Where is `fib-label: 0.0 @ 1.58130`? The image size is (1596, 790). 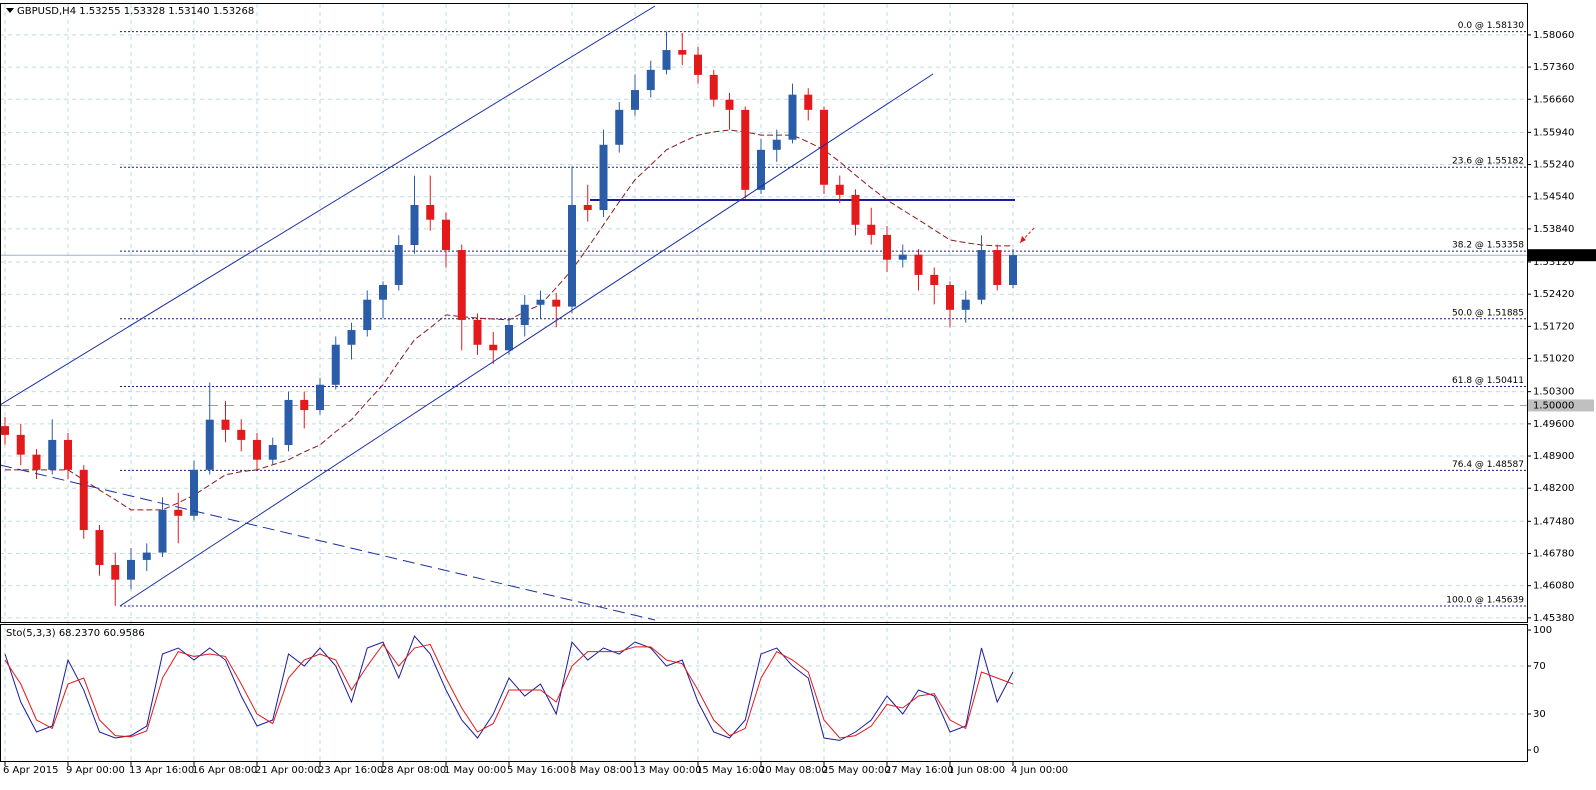
fib-label: 0.0 @ 1.58130 is located at coordinates (1491, 26).